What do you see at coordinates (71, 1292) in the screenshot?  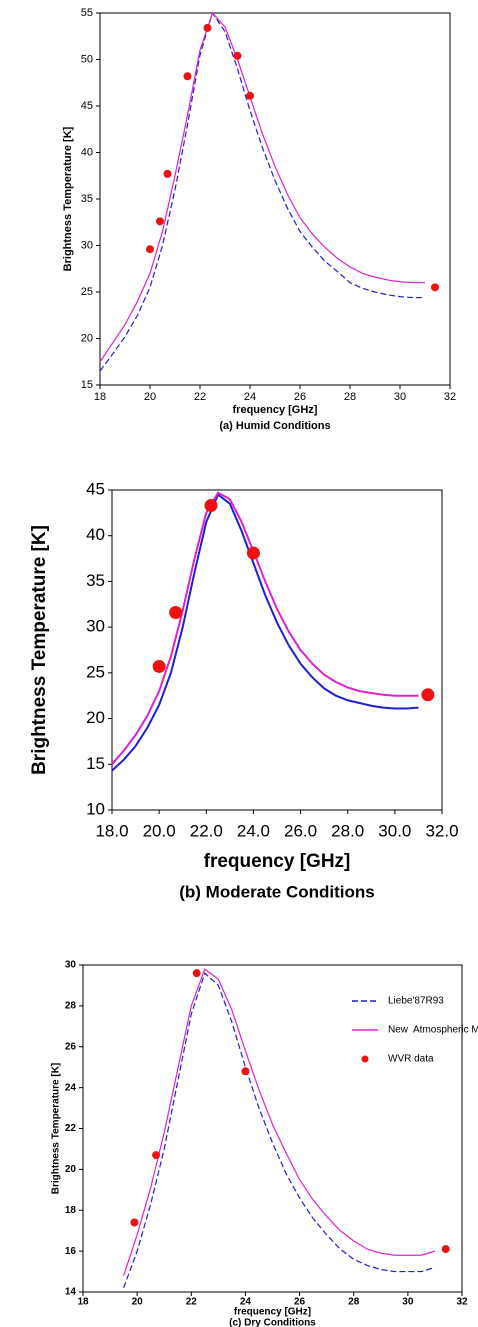 I see `y-tick-label: 14` at bounding box center [71, 1292].